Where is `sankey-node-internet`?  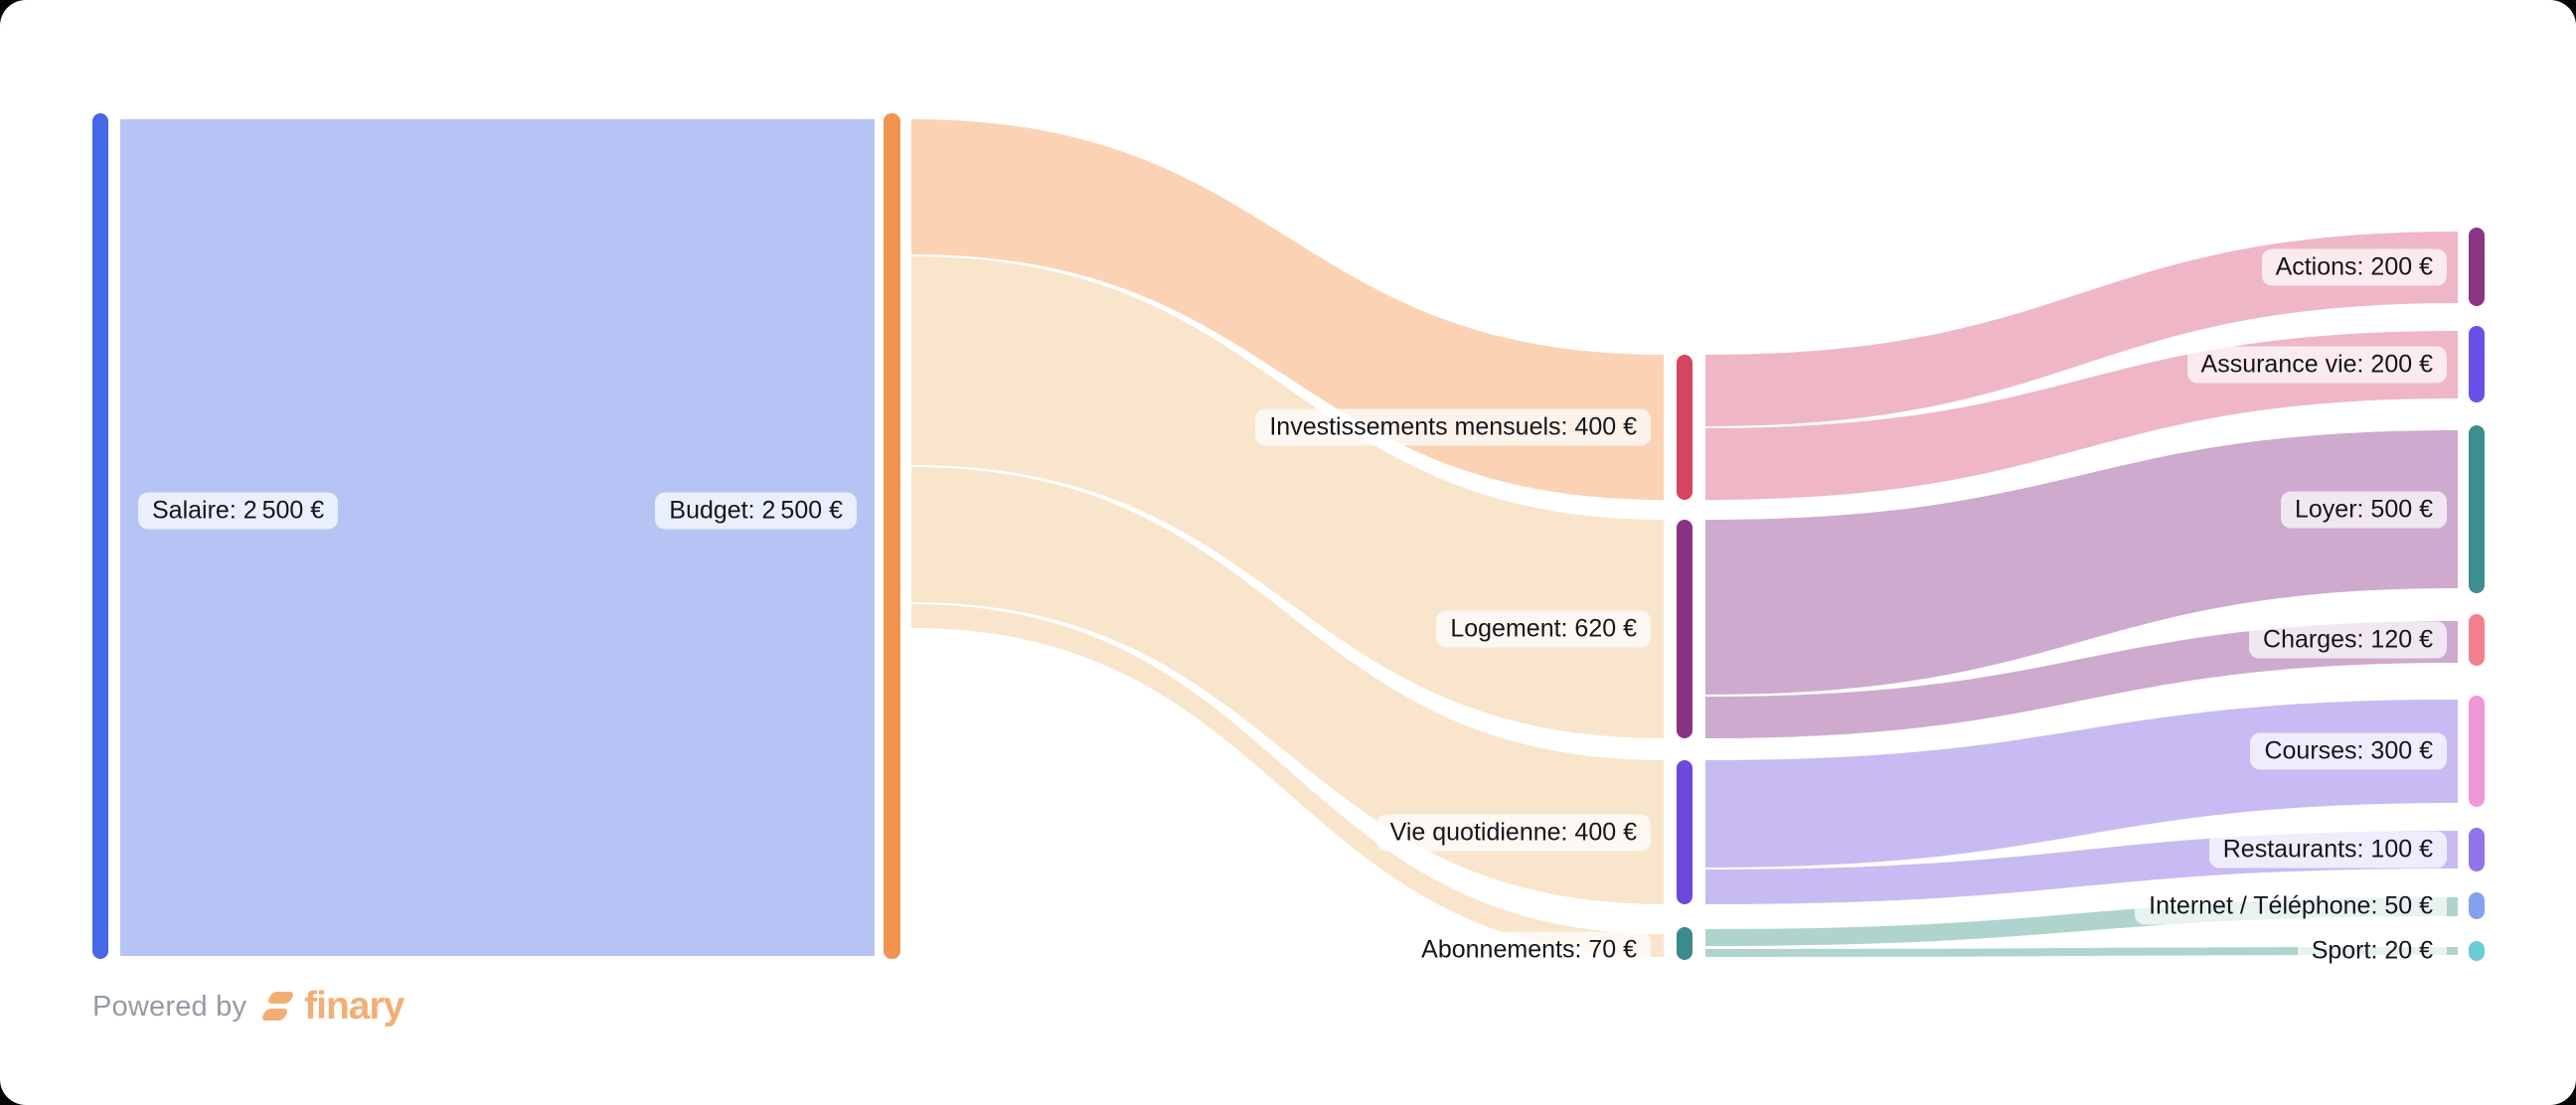
sankey-node-internet is located at coordinates (2477, 905).